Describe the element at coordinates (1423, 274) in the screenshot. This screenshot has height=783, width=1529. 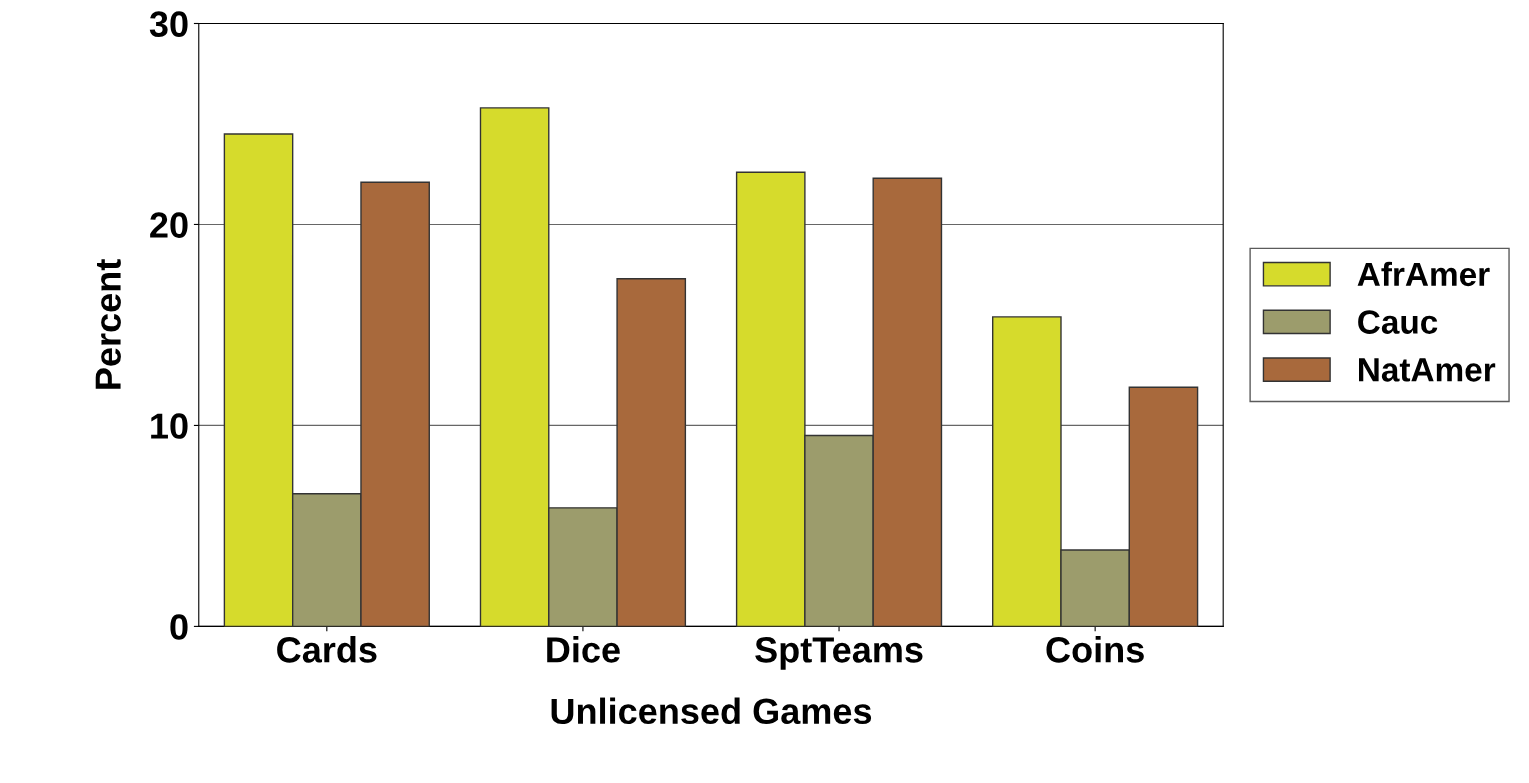
I see `legend-label: AfrAmer` at that location.